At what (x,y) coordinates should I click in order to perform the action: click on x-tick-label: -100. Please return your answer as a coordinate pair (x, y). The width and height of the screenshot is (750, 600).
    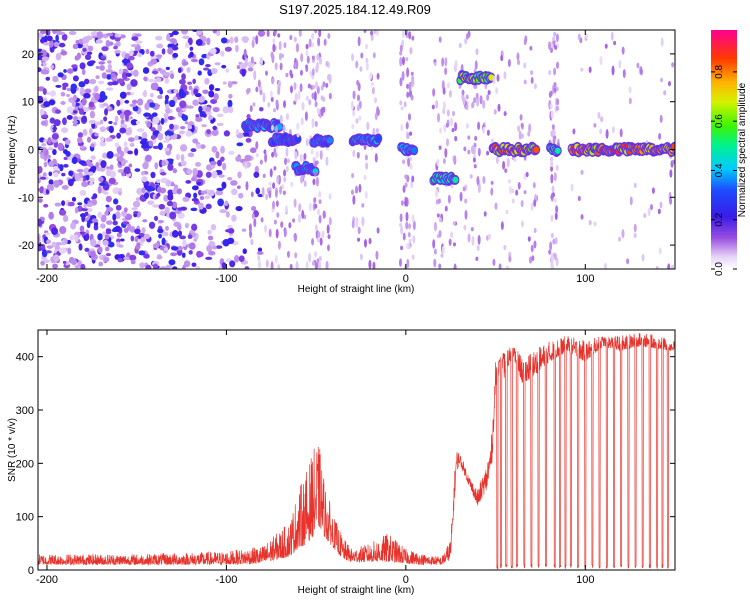
    Looking at the image, I should click on (226, 580).